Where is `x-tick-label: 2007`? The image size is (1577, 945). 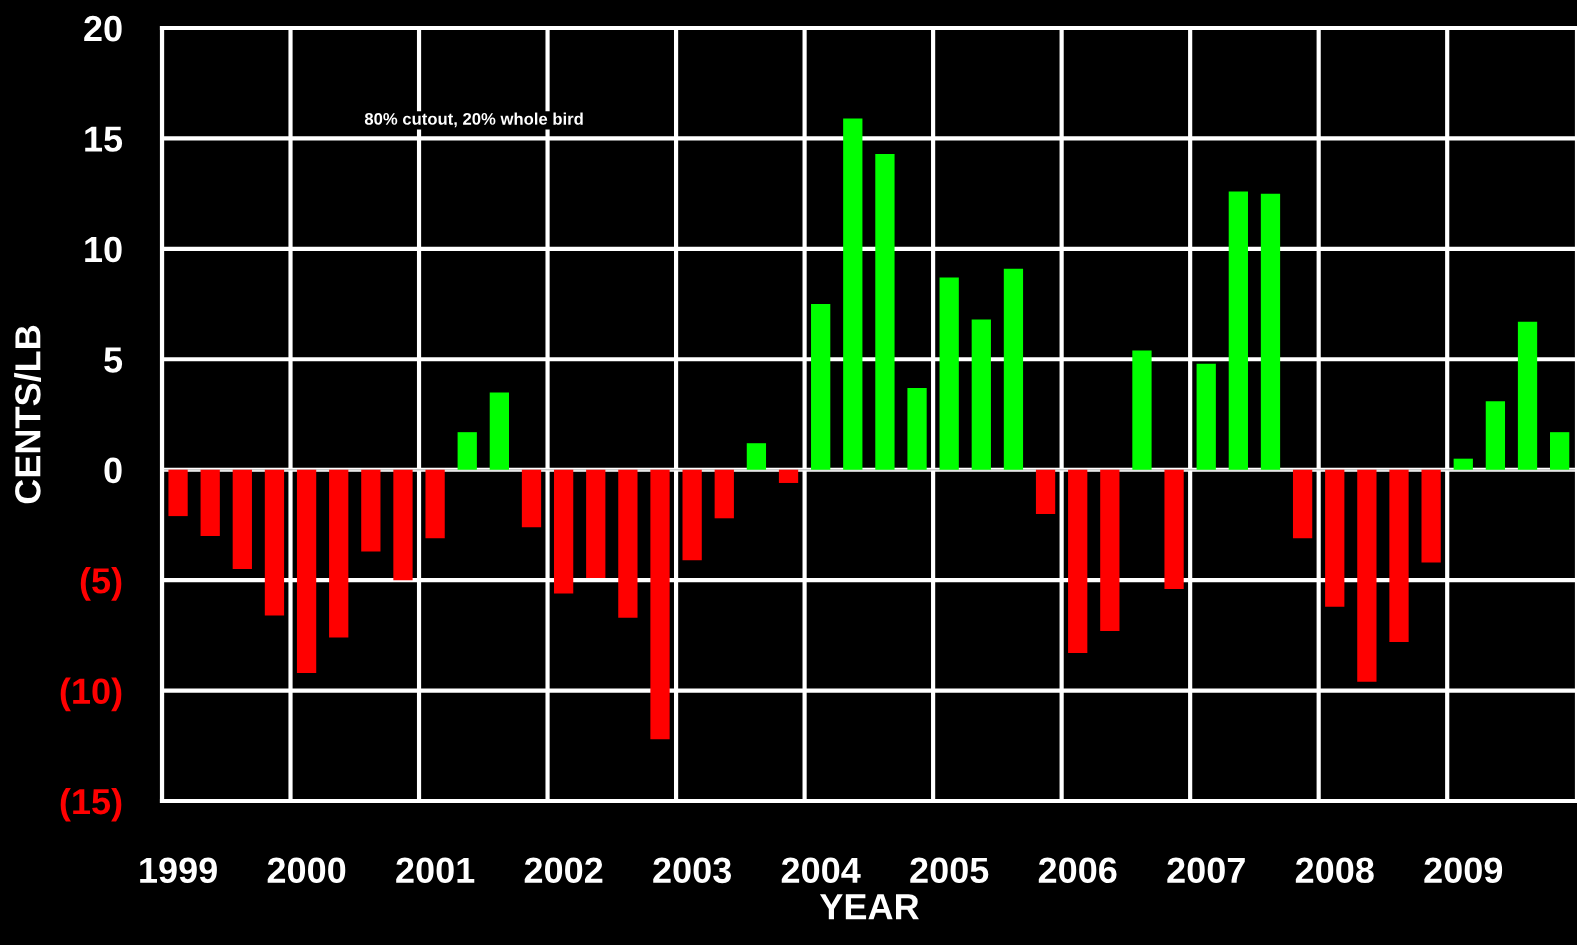 x-tick-label: 2007 is located at coordinates (1206, 870).